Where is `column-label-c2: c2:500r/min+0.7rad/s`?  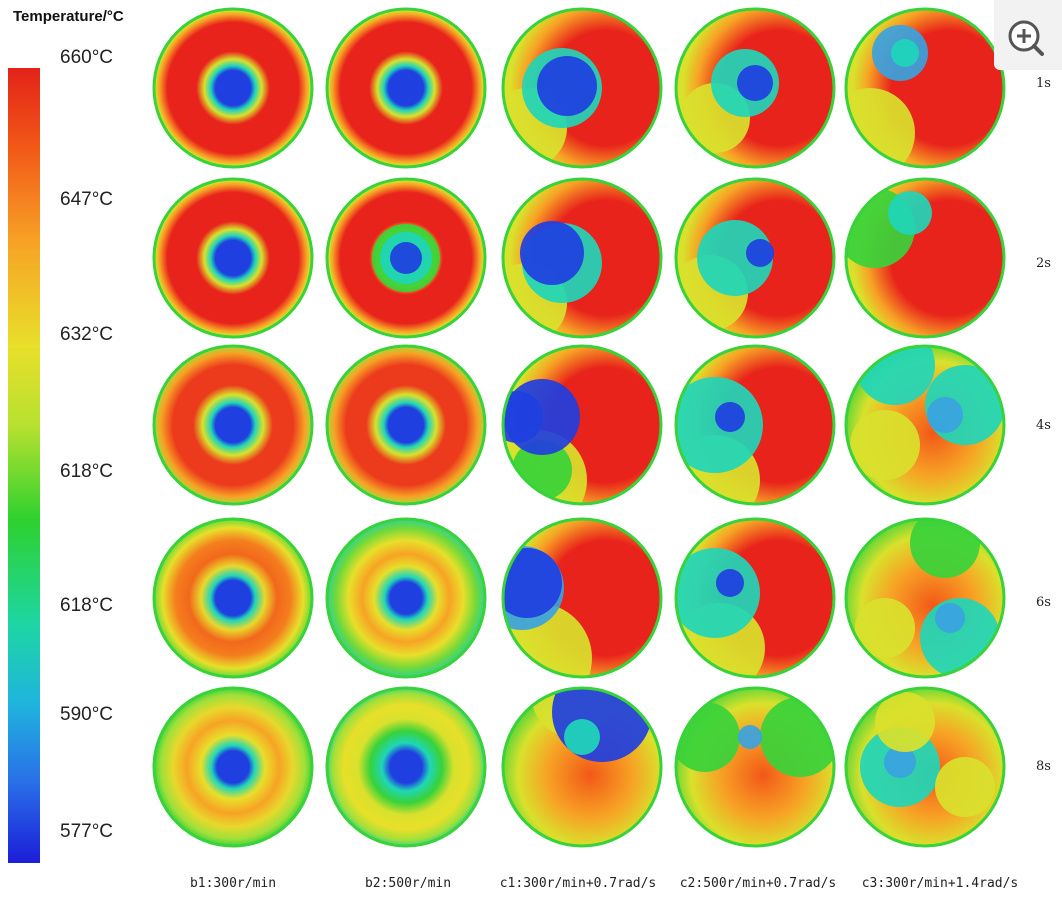
column-label-c2: c2:500r/min+0.7rad/s is located at coordinates (758, 883).